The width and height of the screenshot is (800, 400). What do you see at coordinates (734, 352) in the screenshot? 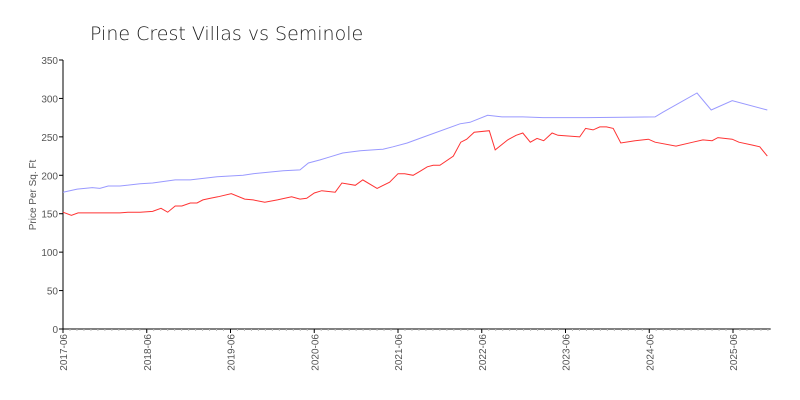
I see `x-tick-label: 2025-06` at bounding box center [734, 352].